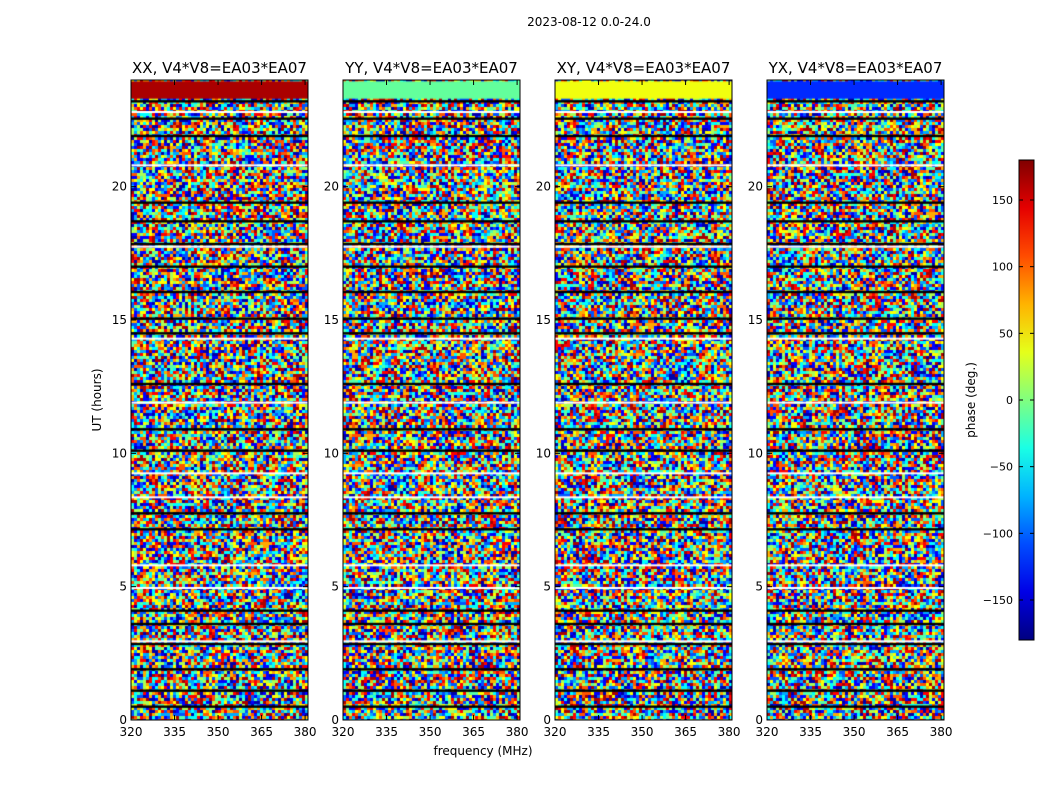 This screenshot has height=800, width=1050. I want to click on x-axis-label: frequency (MHz), so click(482, 751).